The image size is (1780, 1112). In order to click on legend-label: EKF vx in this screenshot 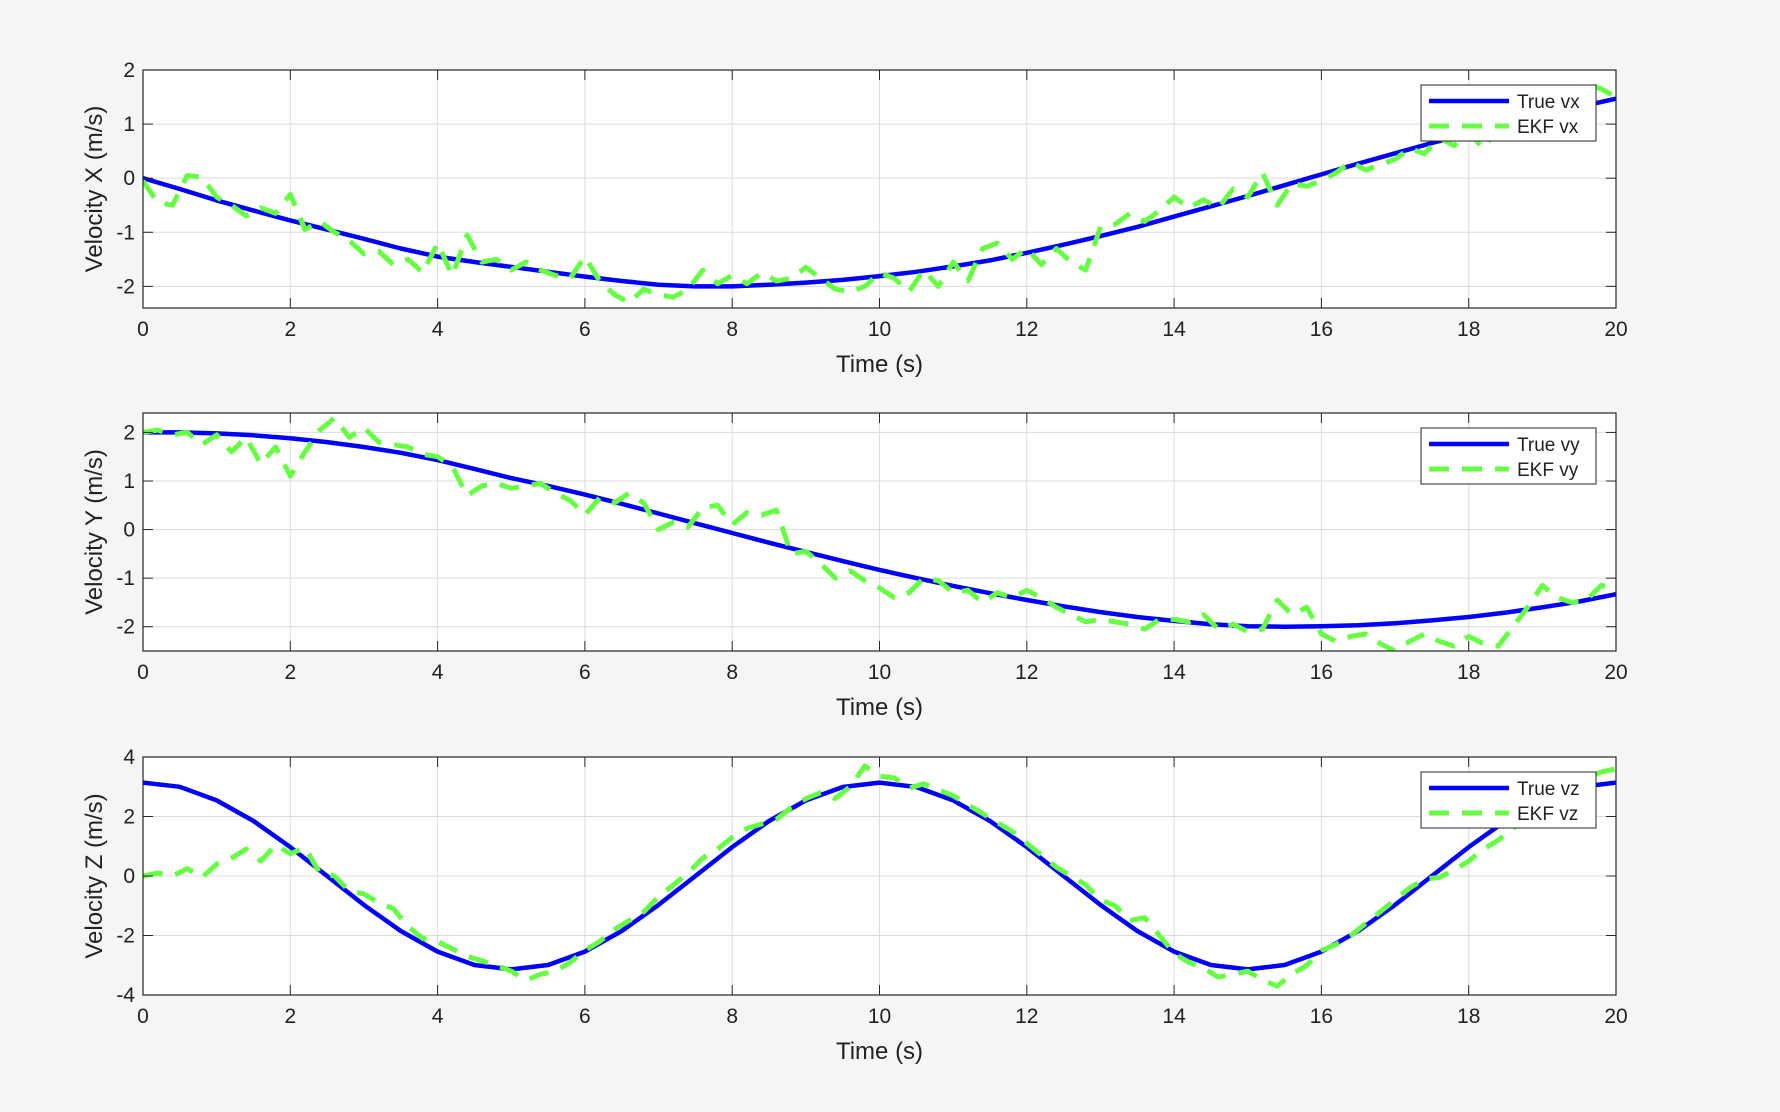, I will do `click(1548, 127)`.